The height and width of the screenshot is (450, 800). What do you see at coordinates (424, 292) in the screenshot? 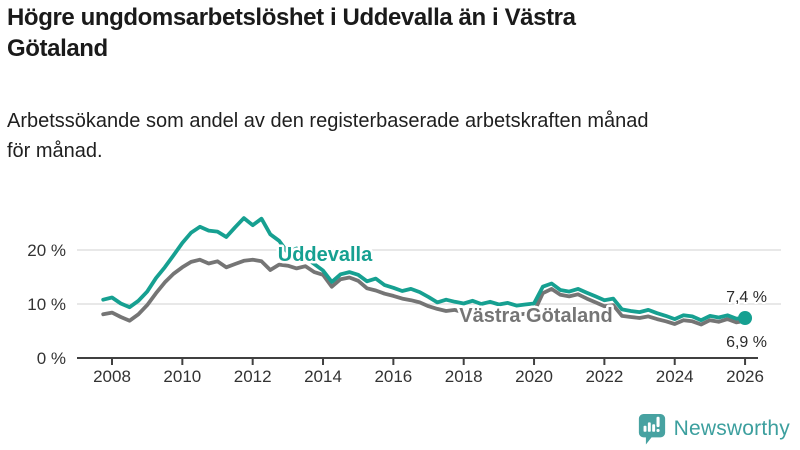
I see `series-line-vastra_gotaland` at bounding box center [424, 292].